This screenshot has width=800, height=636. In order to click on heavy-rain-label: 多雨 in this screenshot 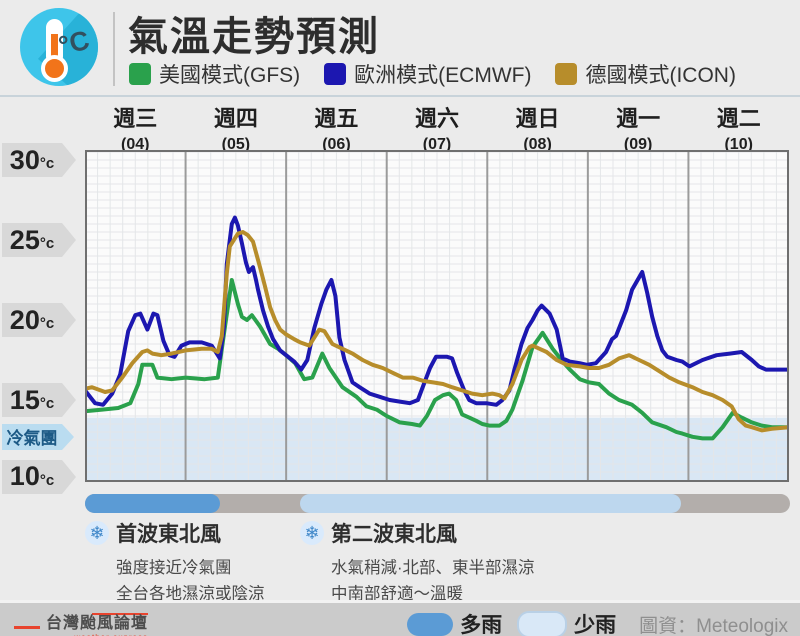, I will do `click(481, 625)`.